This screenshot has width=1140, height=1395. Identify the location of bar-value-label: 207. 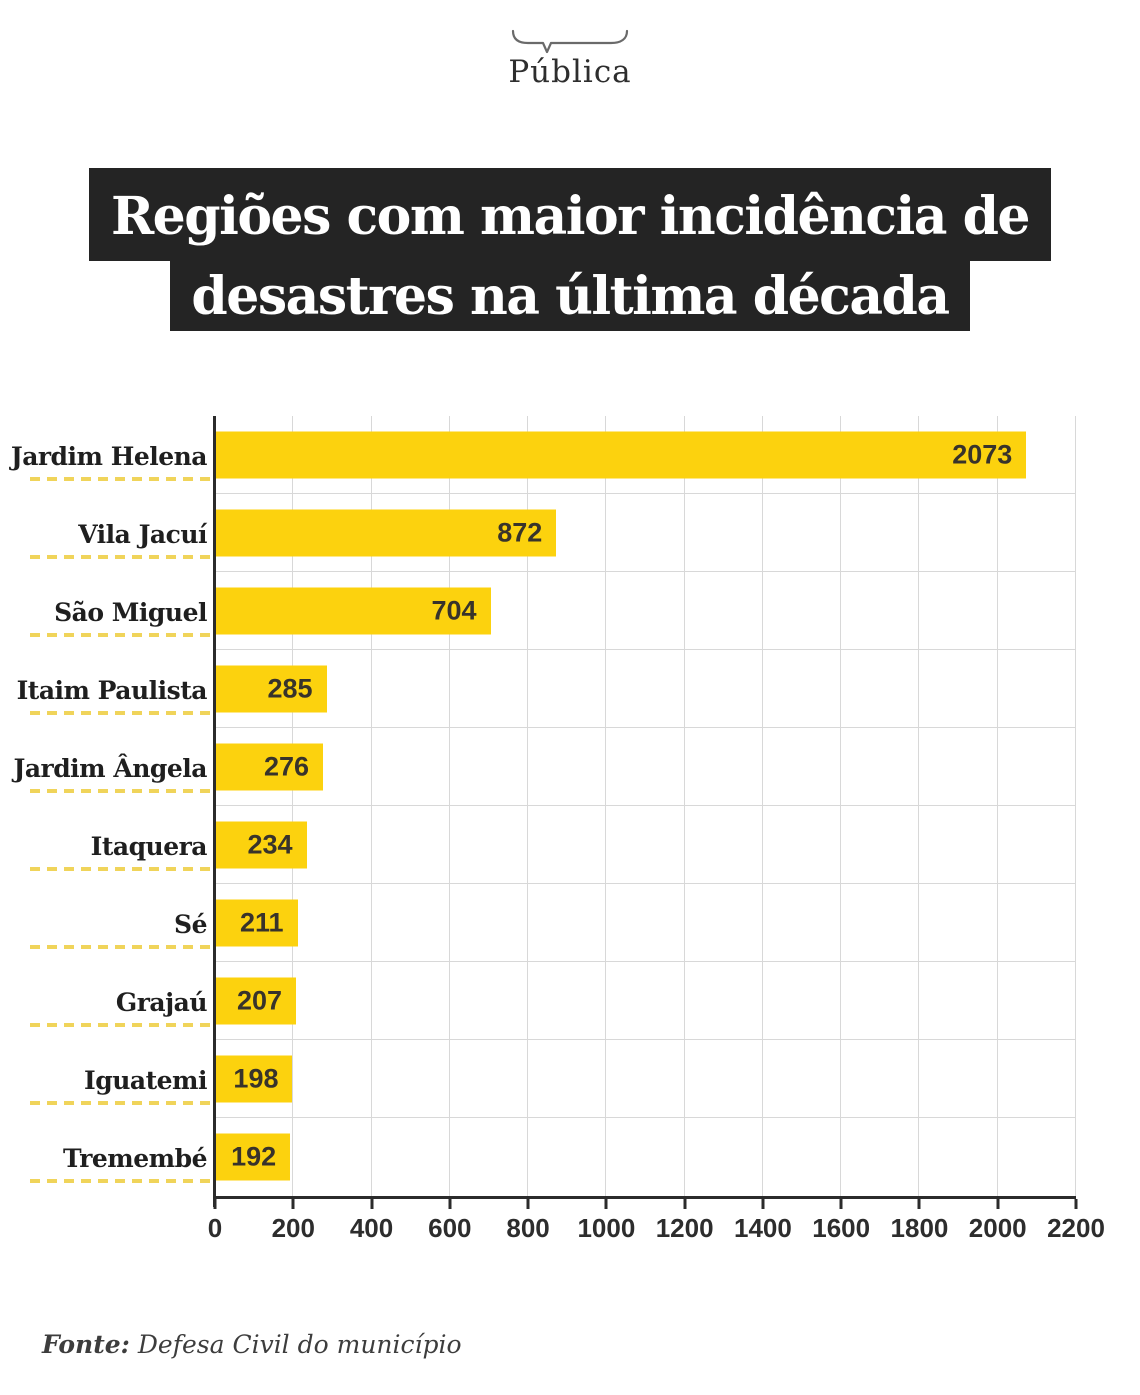
(259, 1000).